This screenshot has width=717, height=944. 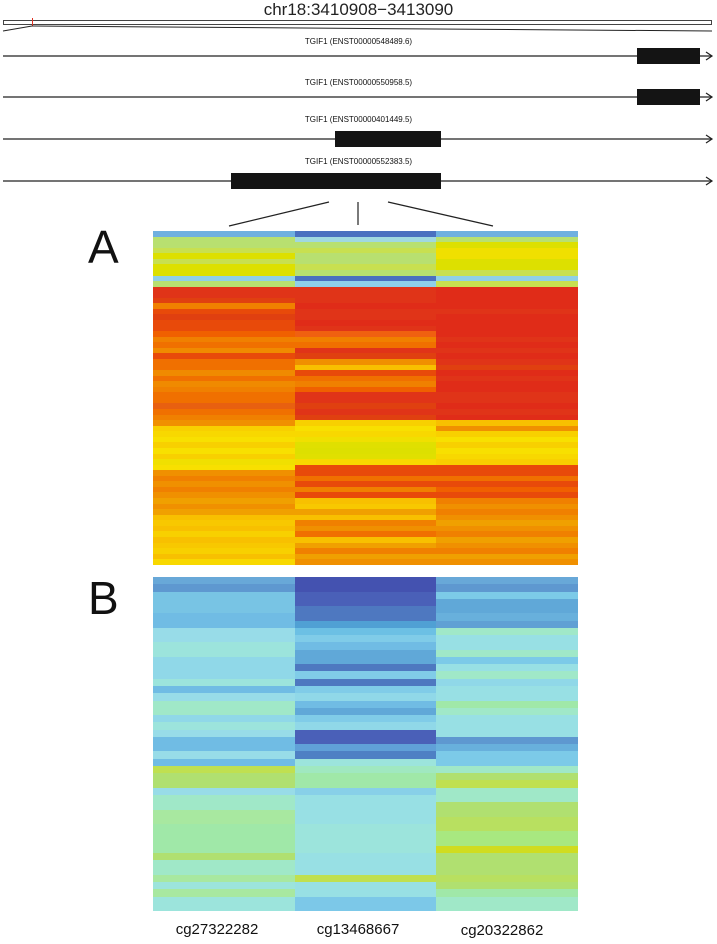 I want to click on panel-label-a: A, so click(x=103, y=247).